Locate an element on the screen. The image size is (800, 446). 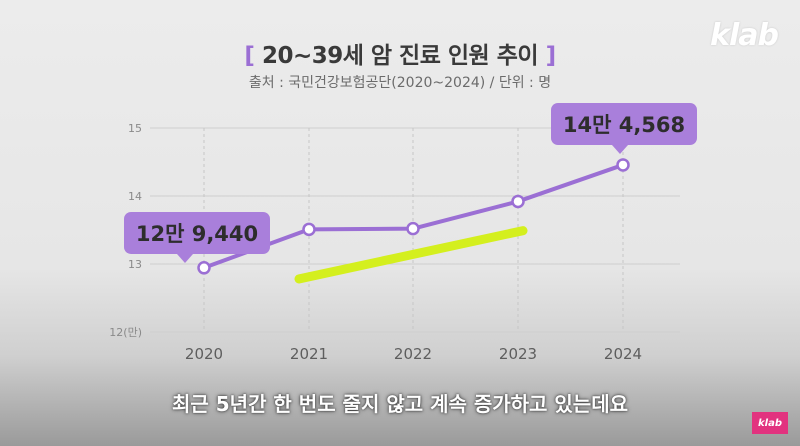
title-bracket-close: ] is located at coordinates (551, 56).